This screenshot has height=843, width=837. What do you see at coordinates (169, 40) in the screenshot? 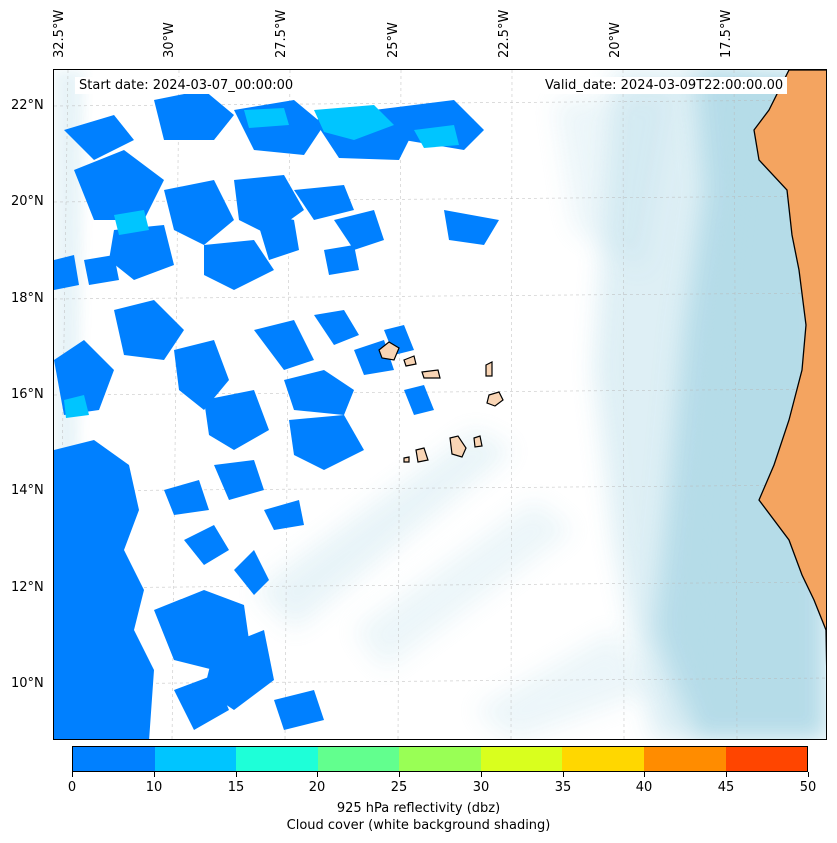
I see `lon-label: 30°W` at bounding box center [169, 40].